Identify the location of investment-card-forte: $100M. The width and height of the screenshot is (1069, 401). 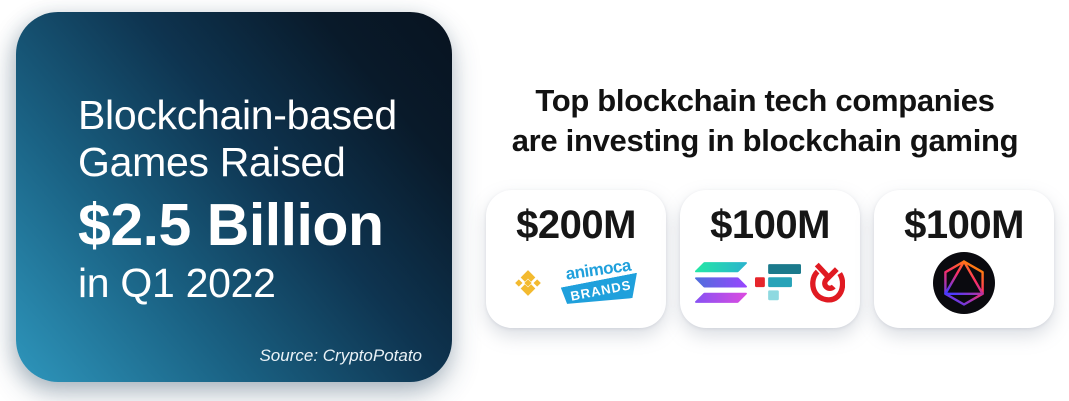
(964, 259).